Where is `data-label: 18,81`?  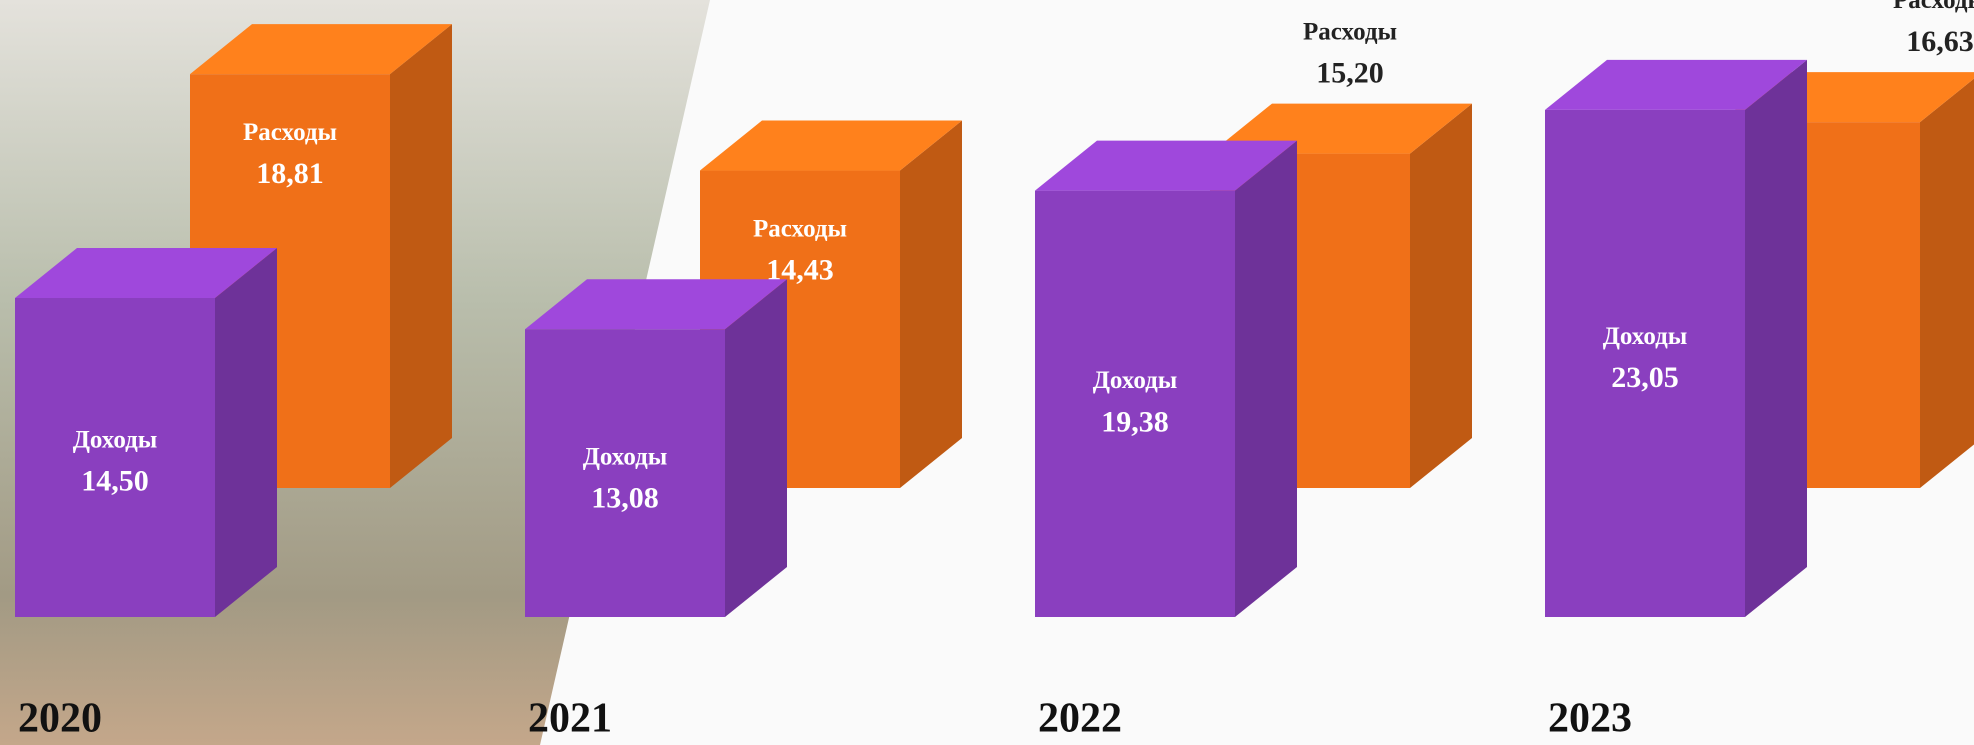 data-label: 18,81 is located at coordinates (290, 173).